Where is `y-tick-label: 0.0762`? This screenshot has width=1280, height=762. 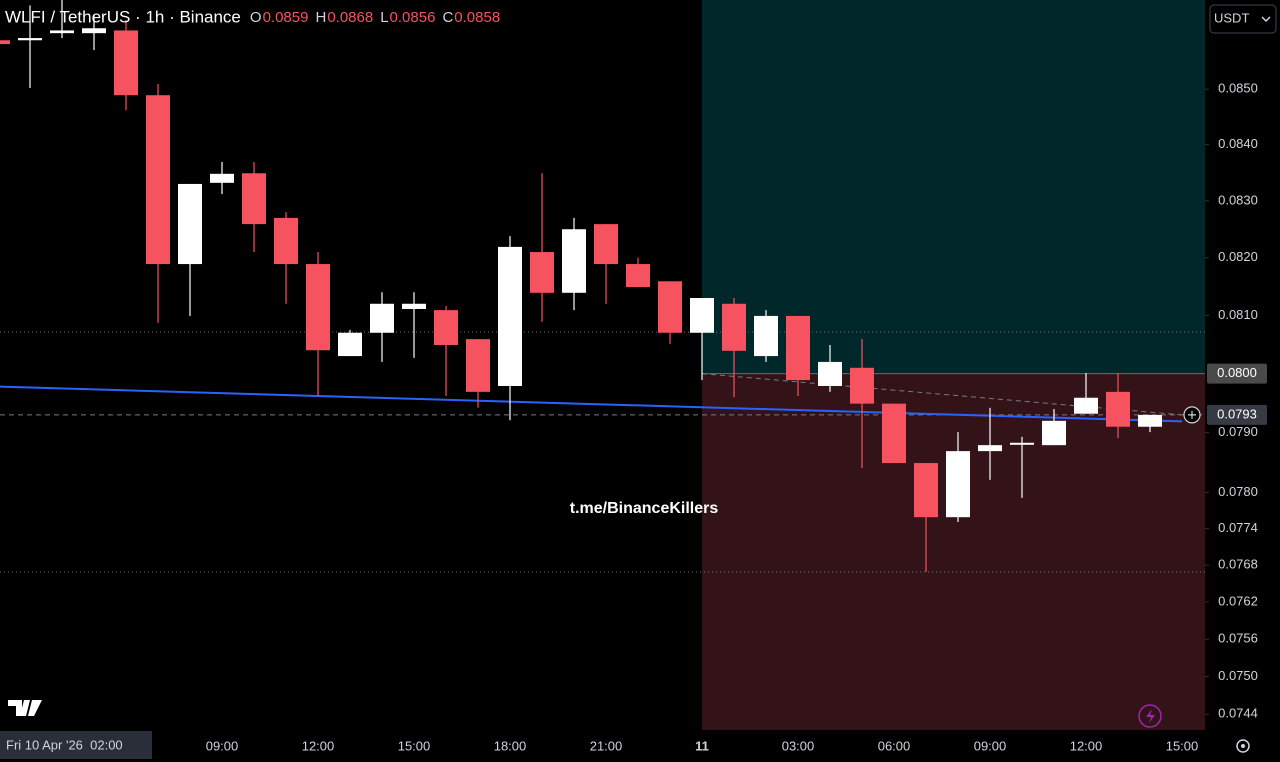 y-tick-label: 0.0762 is located at coordinates (1238, 600).